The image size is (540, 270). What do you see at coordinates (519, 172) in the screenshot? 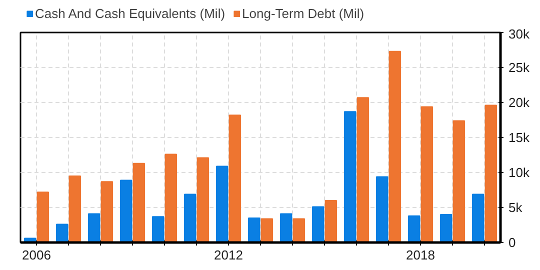
I see `y-tick-label: 10k` at bounding box center [519, 172].